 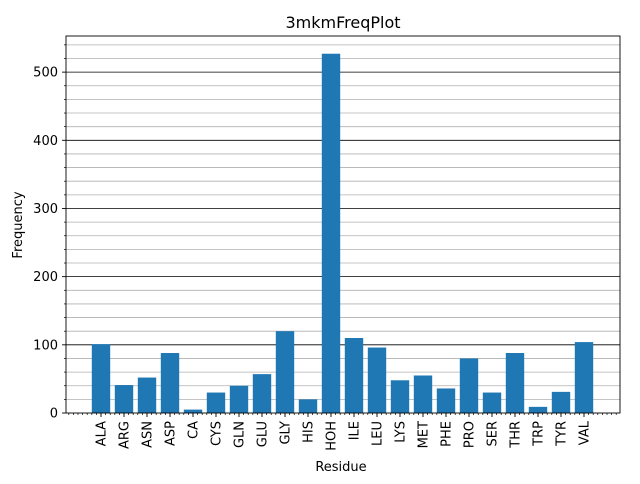 I want to click on x-tick-label-glu: GLU, so click(x=263, y=434).